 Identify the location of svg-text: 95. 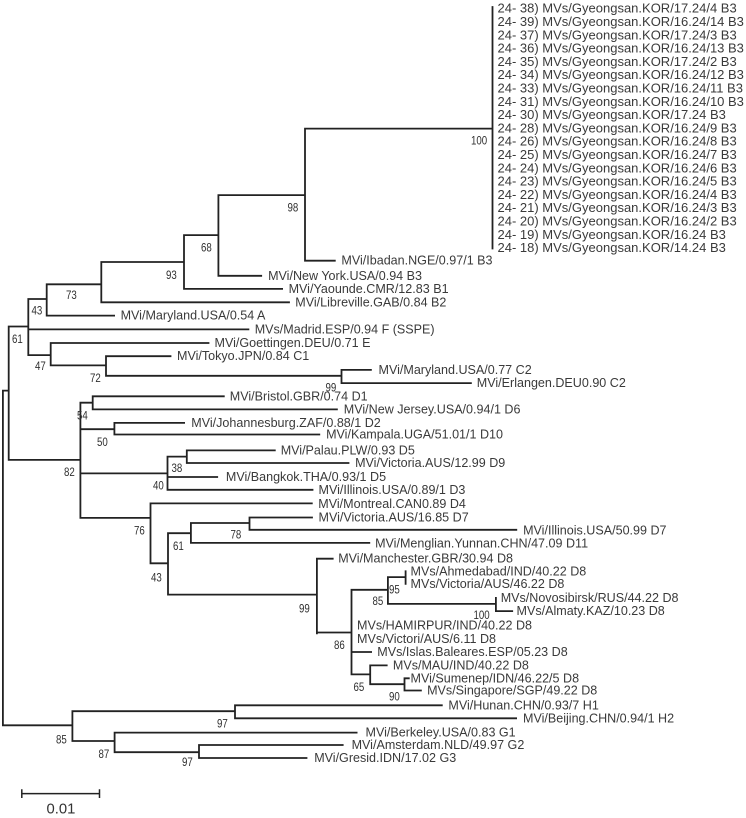
(394, 589).